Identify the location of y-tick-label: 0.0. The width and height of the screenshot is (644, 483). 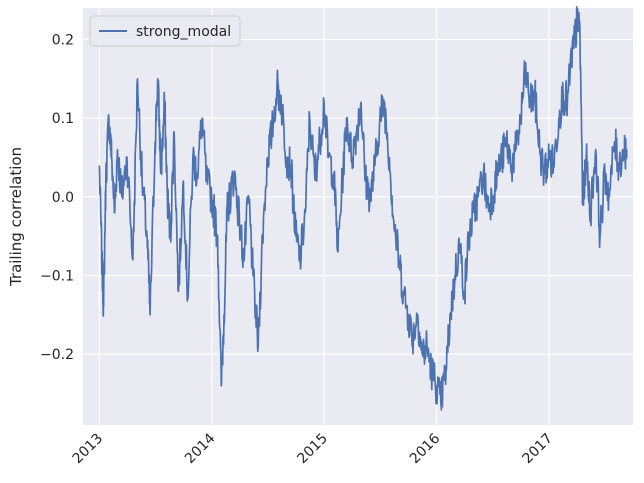
(63, 198).